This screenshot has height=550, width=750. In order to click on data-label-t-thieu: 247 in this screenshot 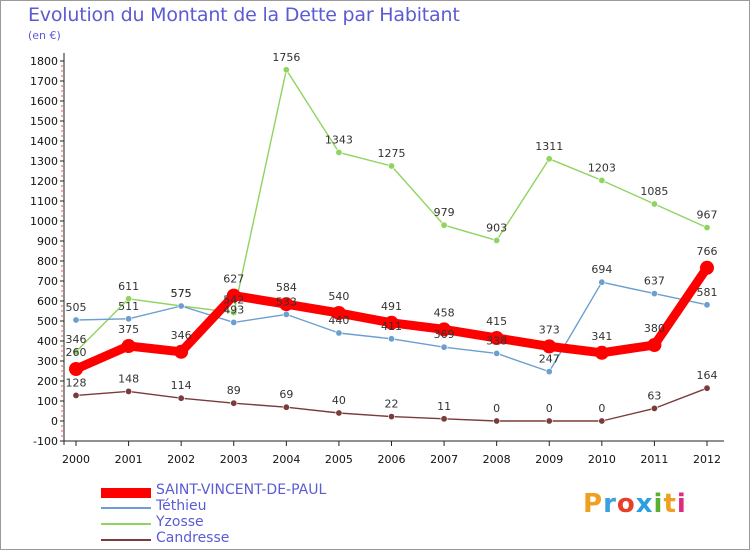, I will do `click(549, 359)`.